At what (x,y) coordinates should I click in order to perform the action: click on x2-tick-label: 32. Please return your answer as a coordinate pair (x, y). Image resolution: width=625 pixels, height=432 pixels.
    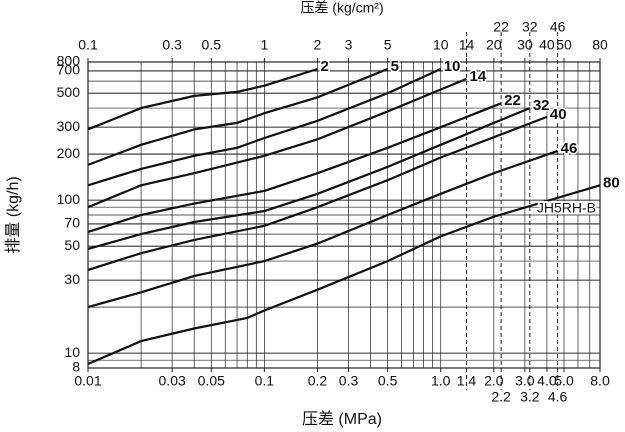
    Looking at the image, I should click on (530, 27).